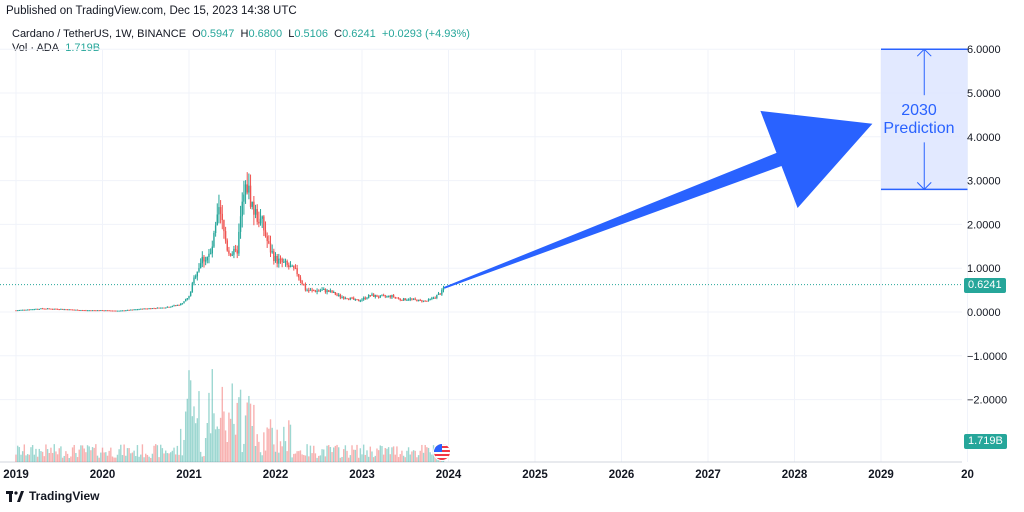 The width and height of the screenshot is (1024, 512). Describe the element at coordinates (442, 452) in the screenshot. I see `us-flag-icon` at that location.